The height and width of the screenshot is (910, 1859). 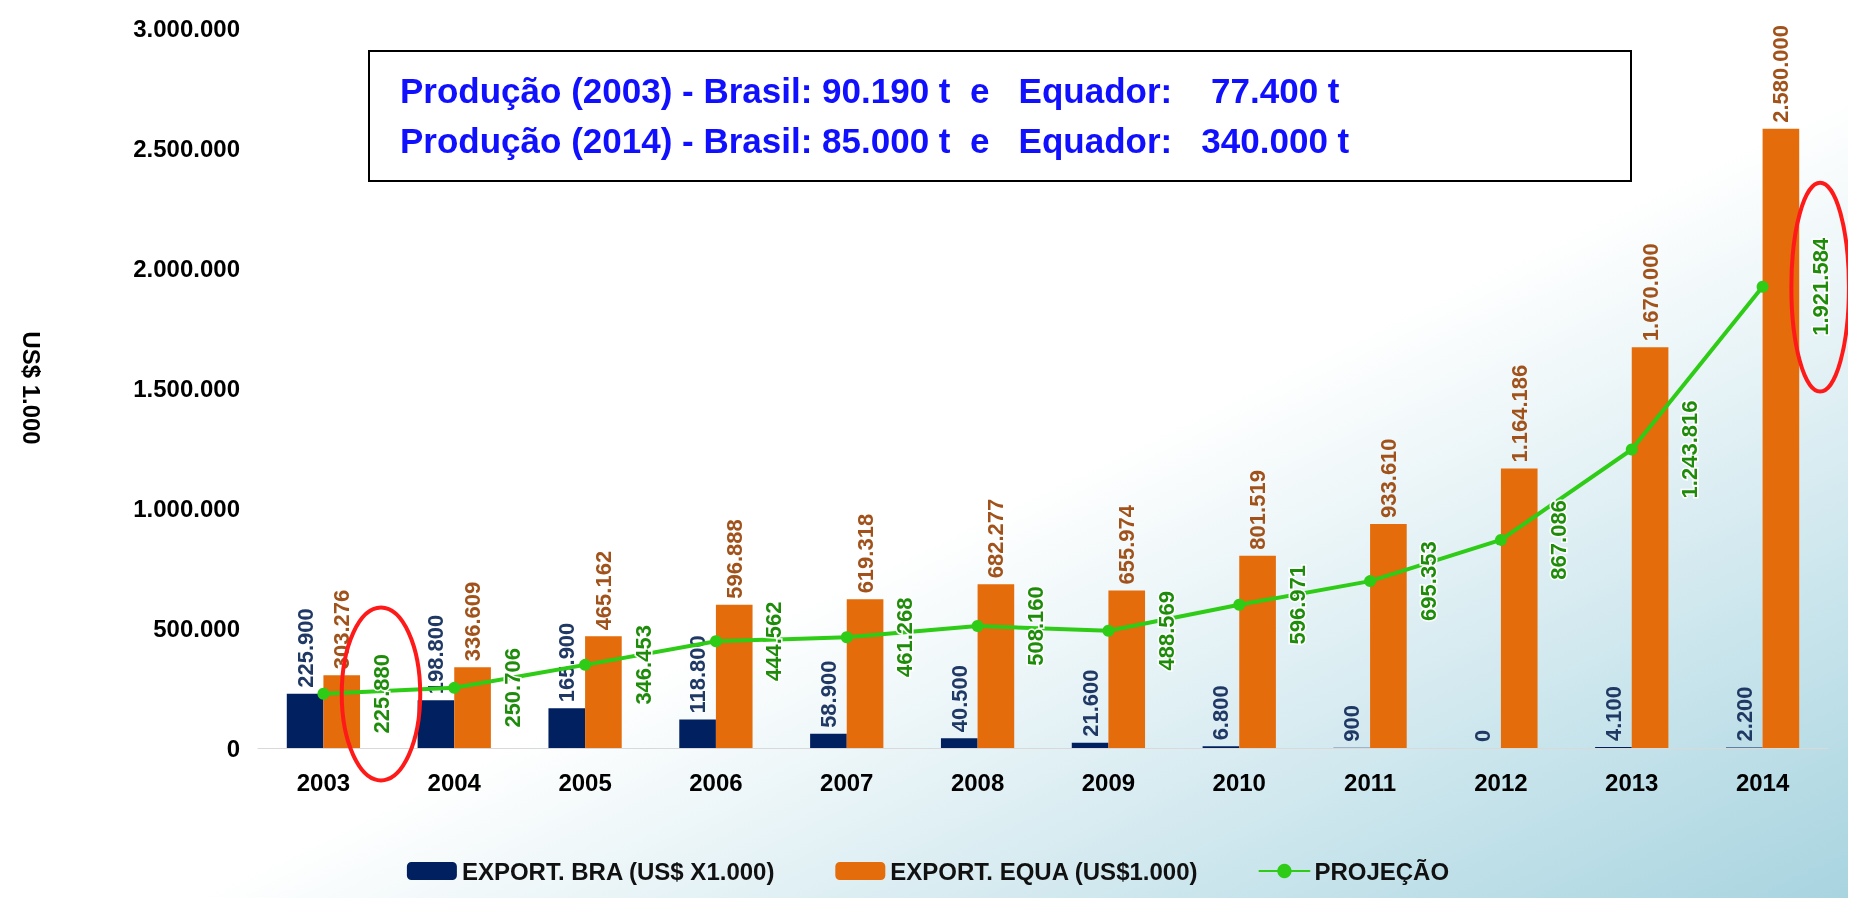 What do you see at coordinates (1258, 510) in the screenshot?
I see `data-label: 801.519` at bounding box center [1258, 510].